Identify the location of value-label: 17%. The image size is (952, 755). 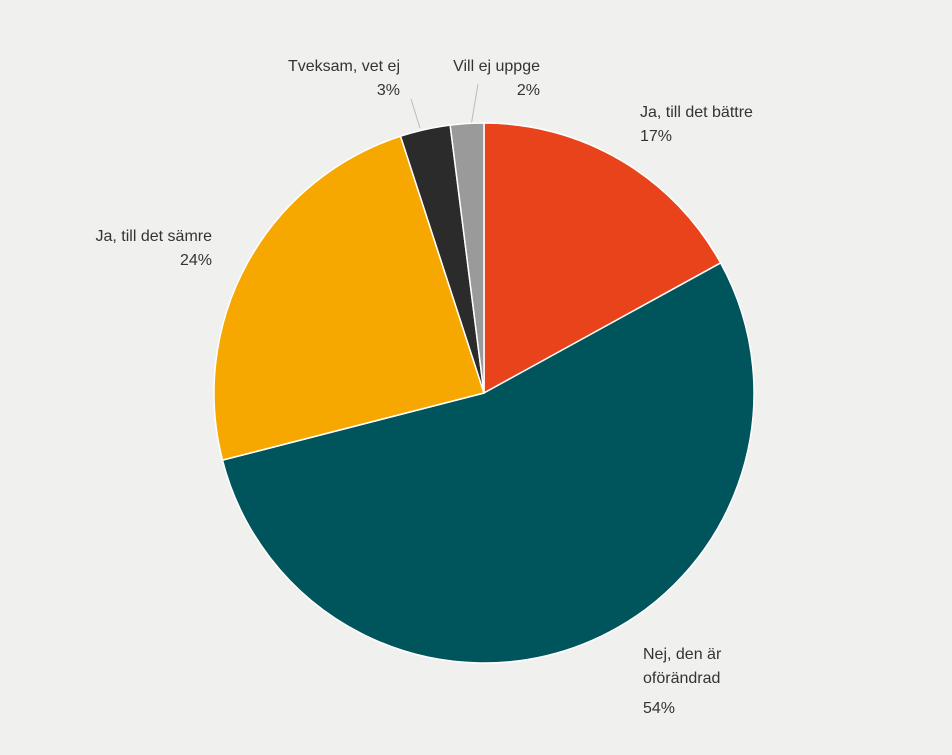
(656, 136).